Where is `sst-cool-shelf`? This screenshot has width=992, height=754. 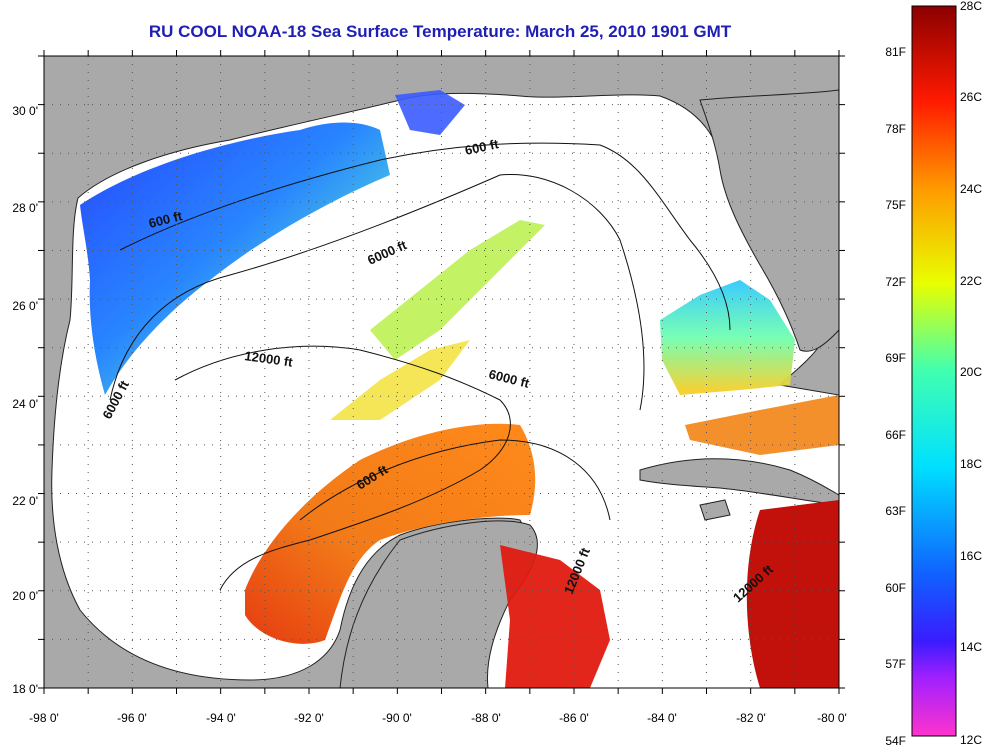
sst-cool-shelf is located at coordinates (235, 258).